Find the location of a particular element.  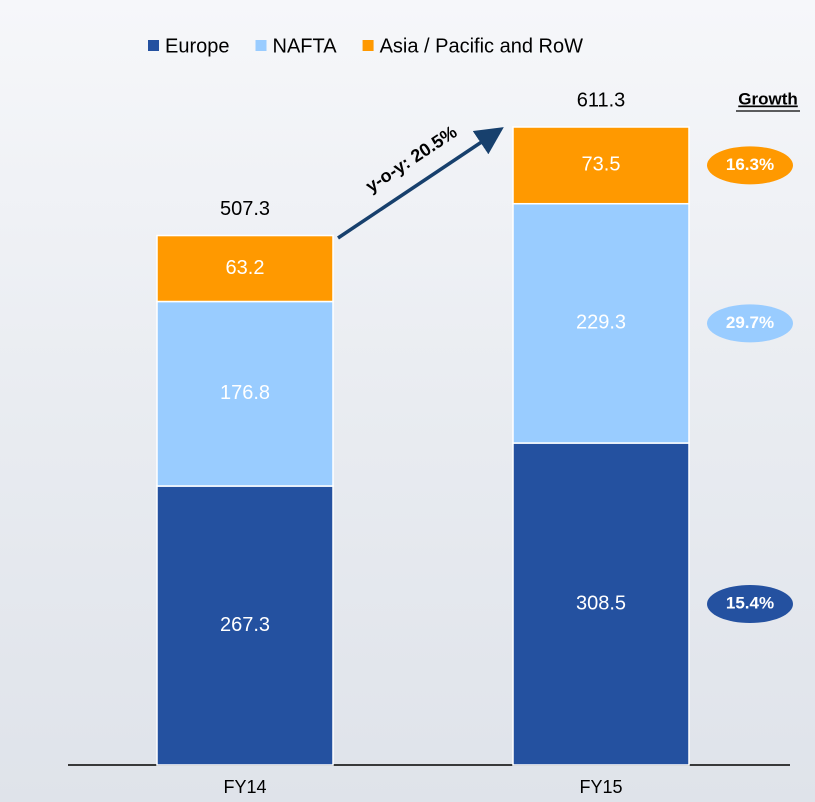

bar-total-label: 611.3 is located at coordinates (601, 100).